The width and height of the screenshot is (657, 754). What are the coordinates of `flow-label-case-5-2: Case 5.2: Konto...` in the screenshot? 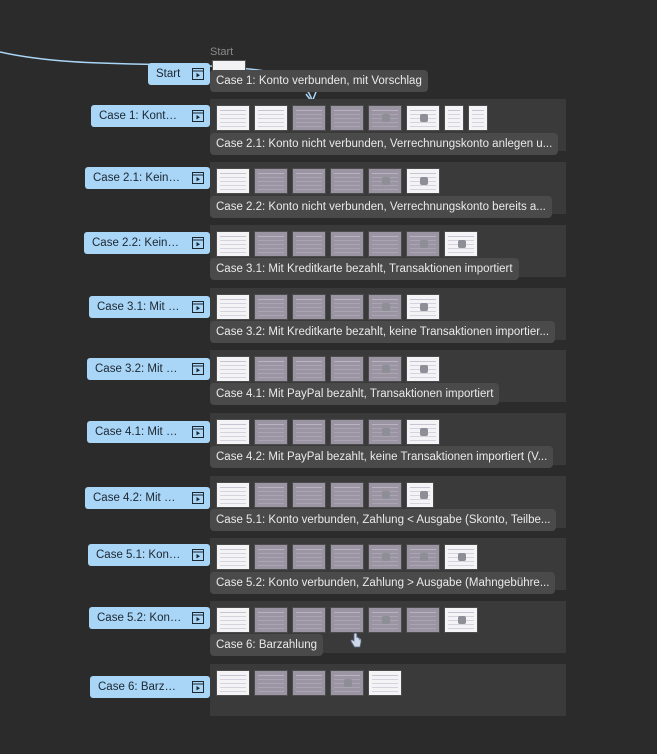 It's located at (149, 618).